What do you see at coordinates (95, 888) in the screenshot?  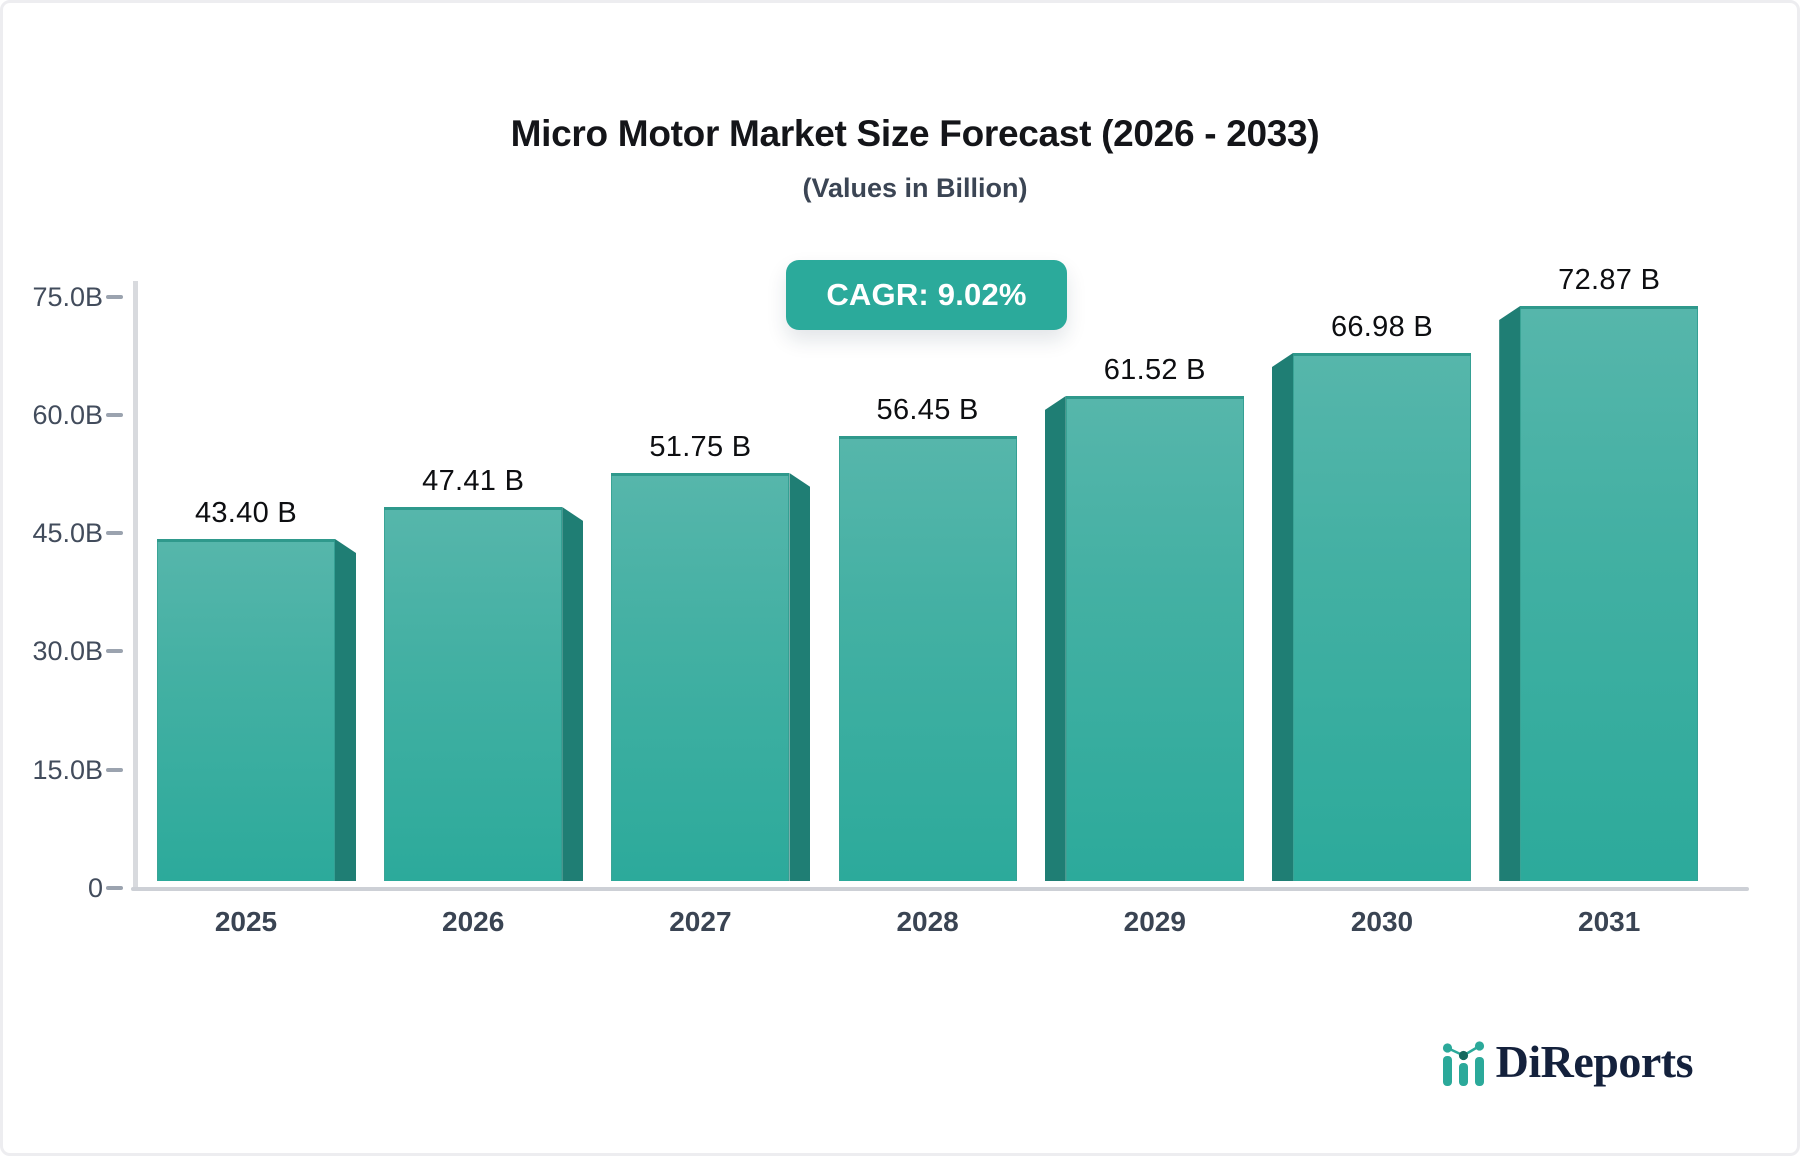 I see `y-tick-label: 0` at bounding box center [95, 888].